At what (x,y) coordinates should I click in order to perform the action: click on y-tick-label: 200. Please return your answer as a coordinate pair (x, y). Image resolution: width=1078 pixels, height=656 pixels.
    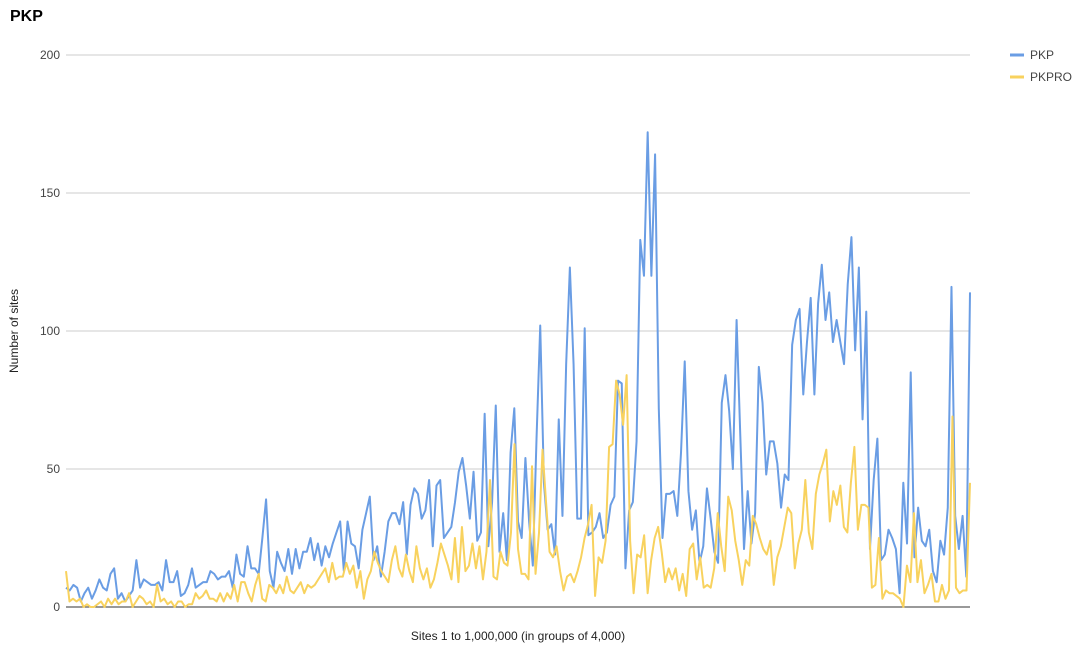
    Looking at the image, I should click on (50, 55).